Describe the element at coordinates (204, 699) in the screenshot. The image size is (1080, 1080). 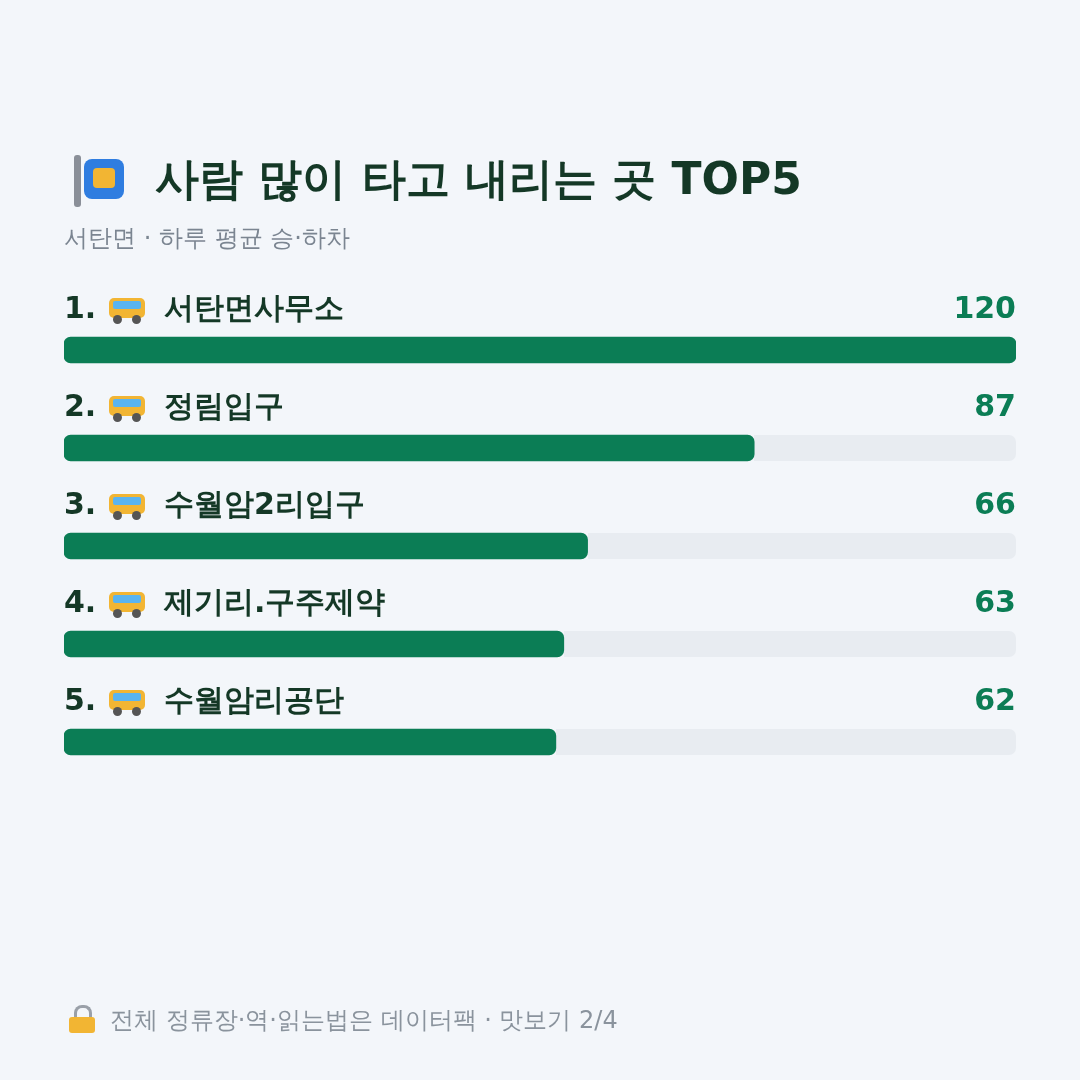
I see `category-label: 5. 수월암리공단` at that location.